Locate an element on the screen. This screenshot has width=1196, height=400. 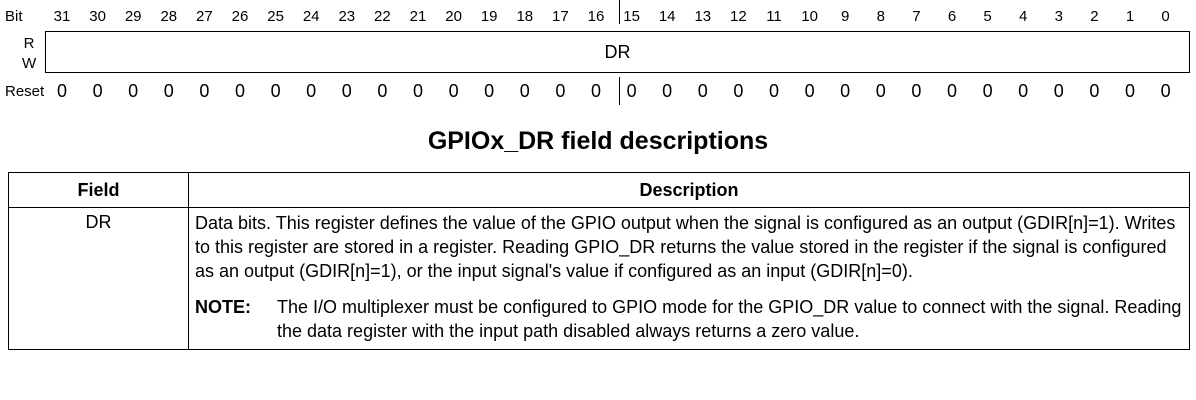
bit-number: 31 is located at coordinates (62, 16).